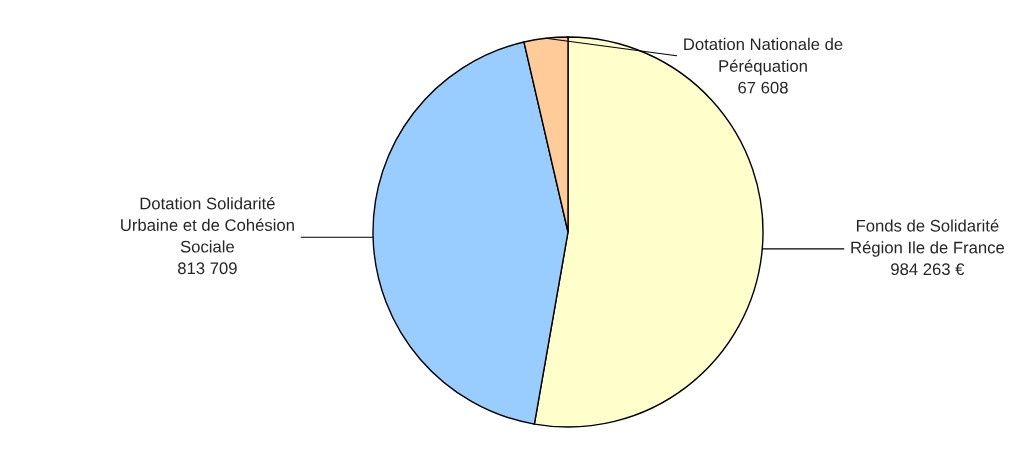 This screenshot has width=1027, height=457. Describe the element at coordinates (928, 238) in the screenshot. I see `slice-label: Fonds de Solidarité Région Ile de France` at that location.